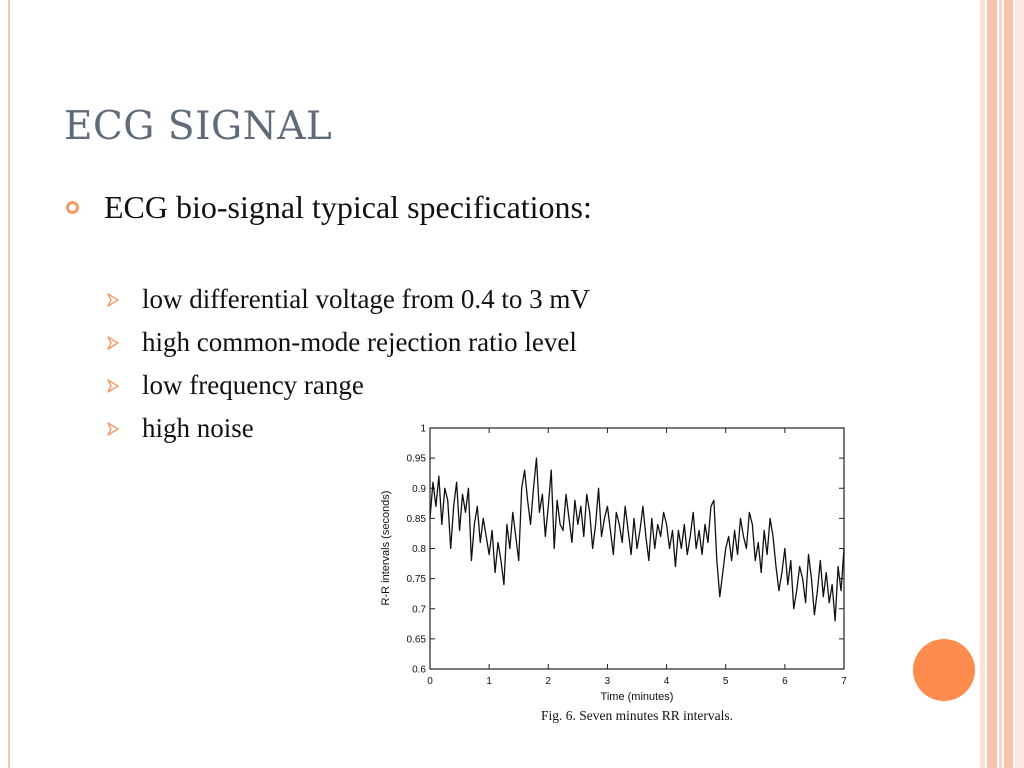 This screenshot has height=768, width=1024. What do you see at coordinates (430, 681) in the screenshot?
I see `x-tick-label: 0` at bounding box center [430, 681].